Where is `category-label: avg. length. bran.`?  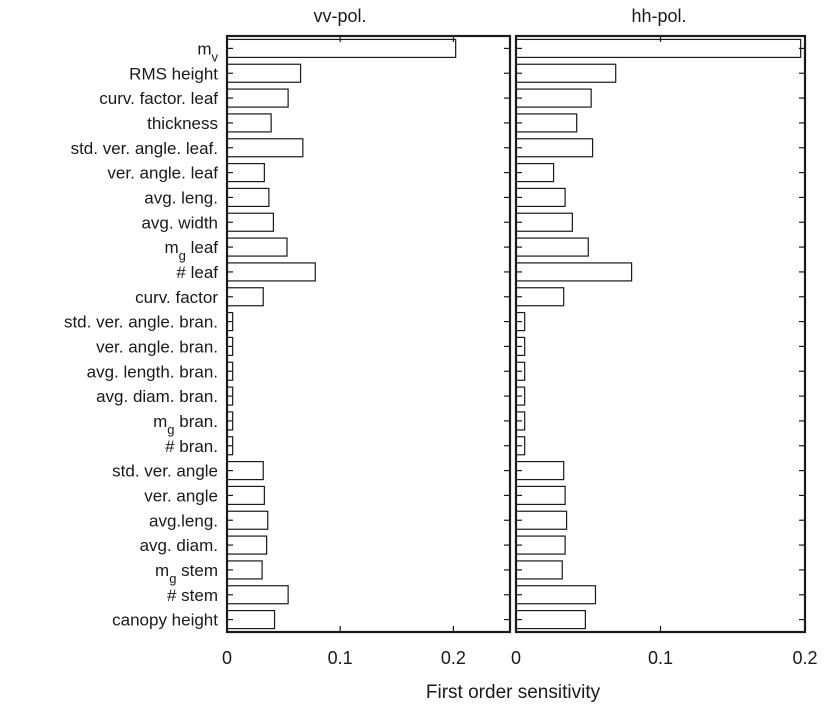
category-label: avg. length. bran. is located at coordinates (152, 371).